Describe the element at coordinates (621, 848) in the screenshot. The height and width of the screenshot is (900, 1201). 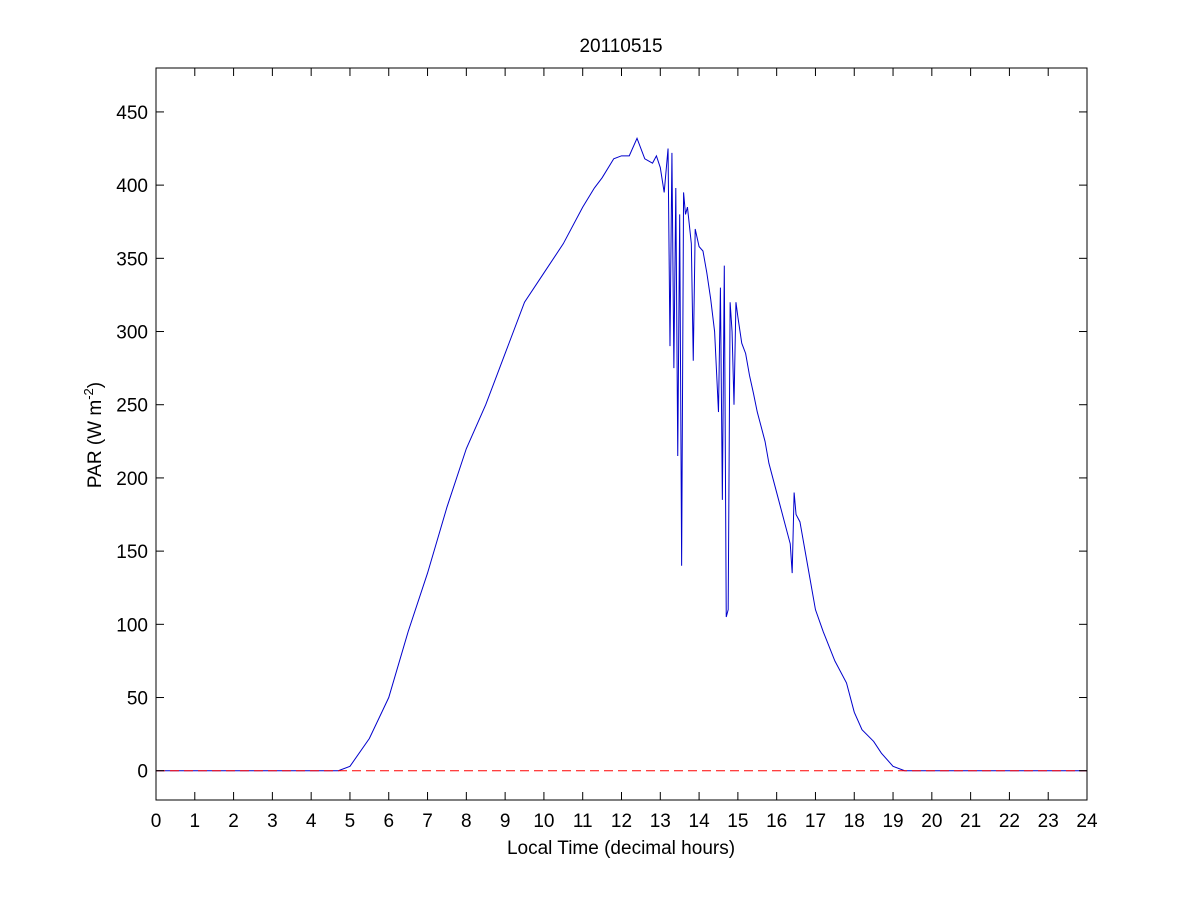
I see `x-axis-label: Local Time (decimal hours)` at that location.